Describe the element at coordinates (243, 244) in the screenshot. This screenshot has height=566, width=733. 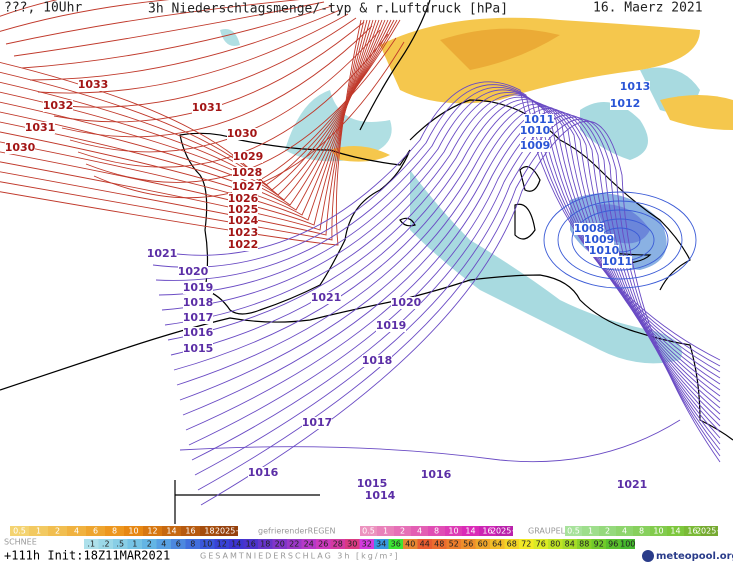
I see `isobar-label: 1022` at that location.